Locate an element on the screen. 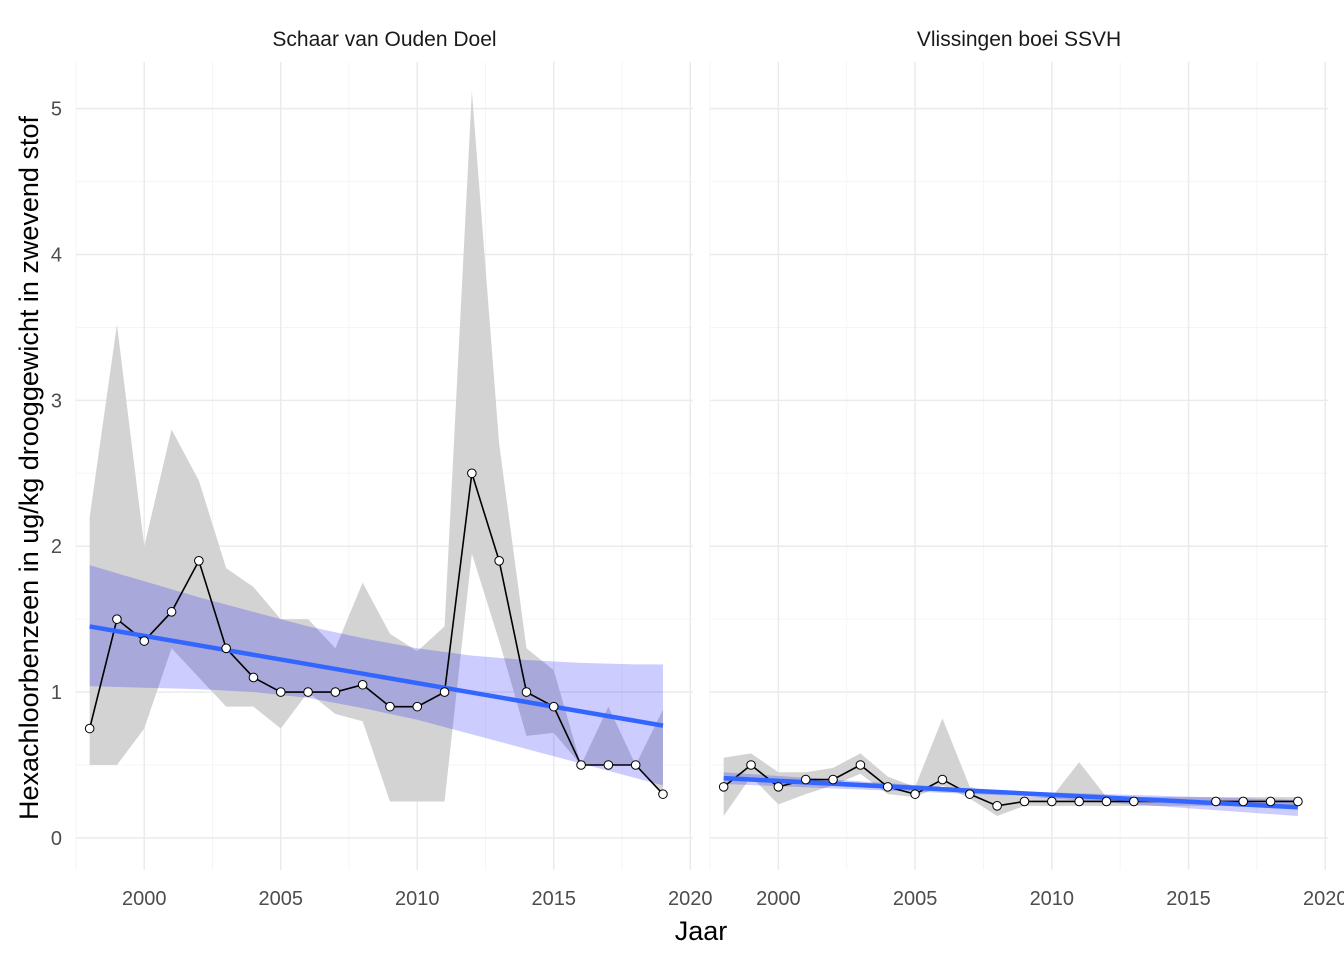 The width and height of the screenshot is (1344, 960). y-tick-label: 1 is located at coordinates (56, 693).